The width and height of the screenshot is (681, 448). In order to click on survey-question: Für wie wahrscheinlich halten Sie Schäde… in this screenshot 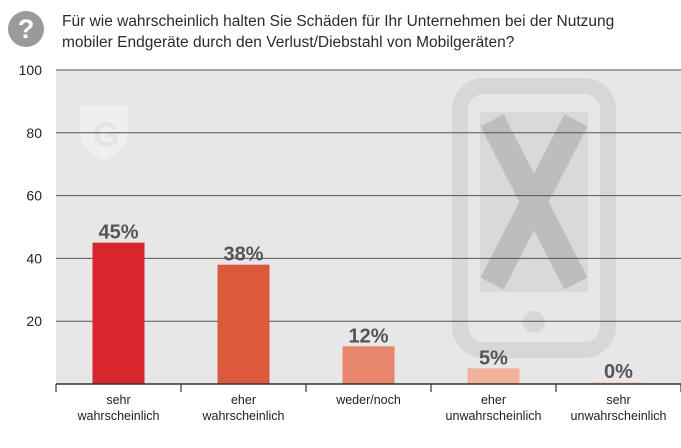, I will do `click(368, 32)`.